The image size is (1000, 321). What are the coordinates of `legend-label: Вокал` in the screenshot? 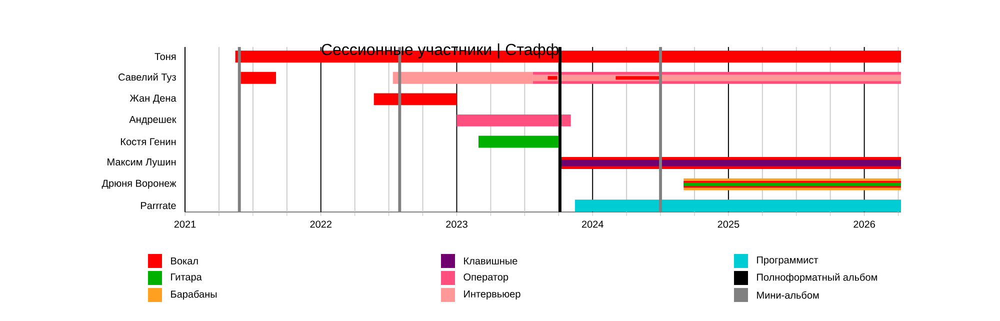 It's located at (184, 260).